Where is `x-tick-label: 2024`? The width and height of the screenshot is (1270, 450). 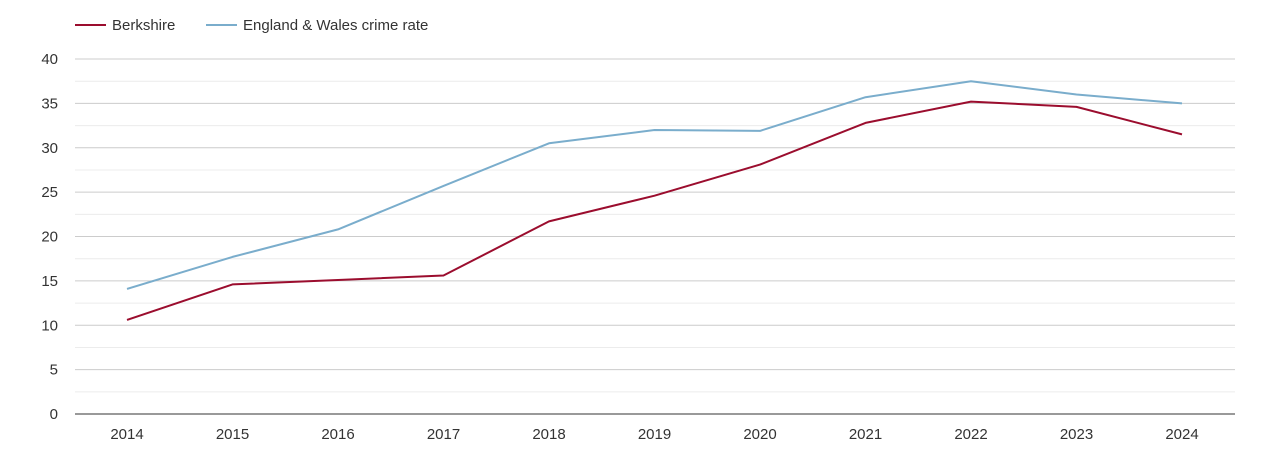
x-tick-label: 2024 is located at coordinates (1181, 434).